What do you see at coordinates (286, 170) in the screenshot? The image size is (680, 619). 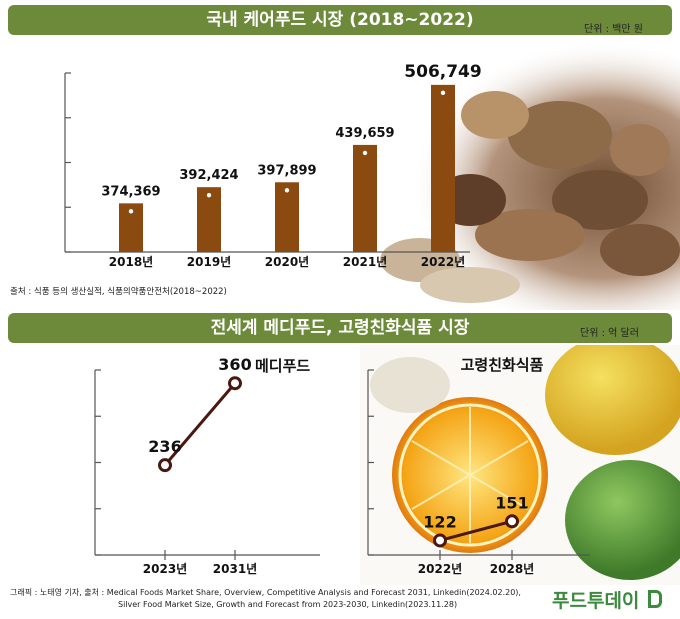 I see `bar-value-label: 397,899` at bounding box center [286, 170].